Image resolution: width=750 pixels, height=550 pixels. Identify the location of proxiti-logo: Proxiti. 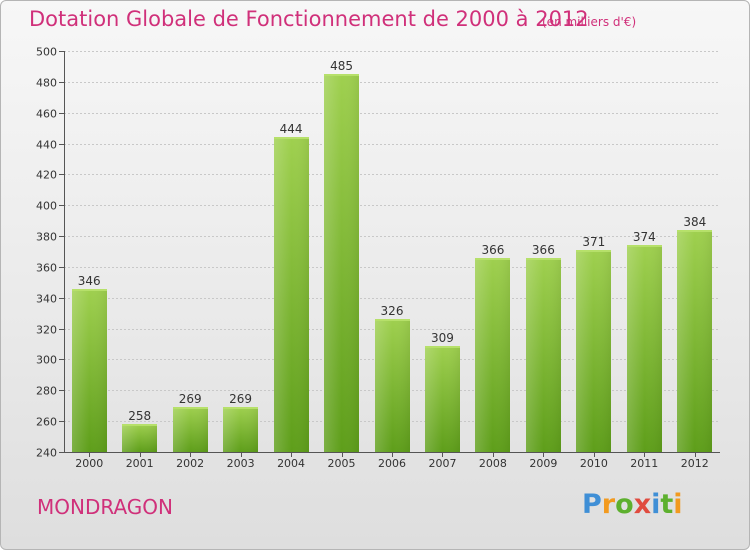
(632, 504).